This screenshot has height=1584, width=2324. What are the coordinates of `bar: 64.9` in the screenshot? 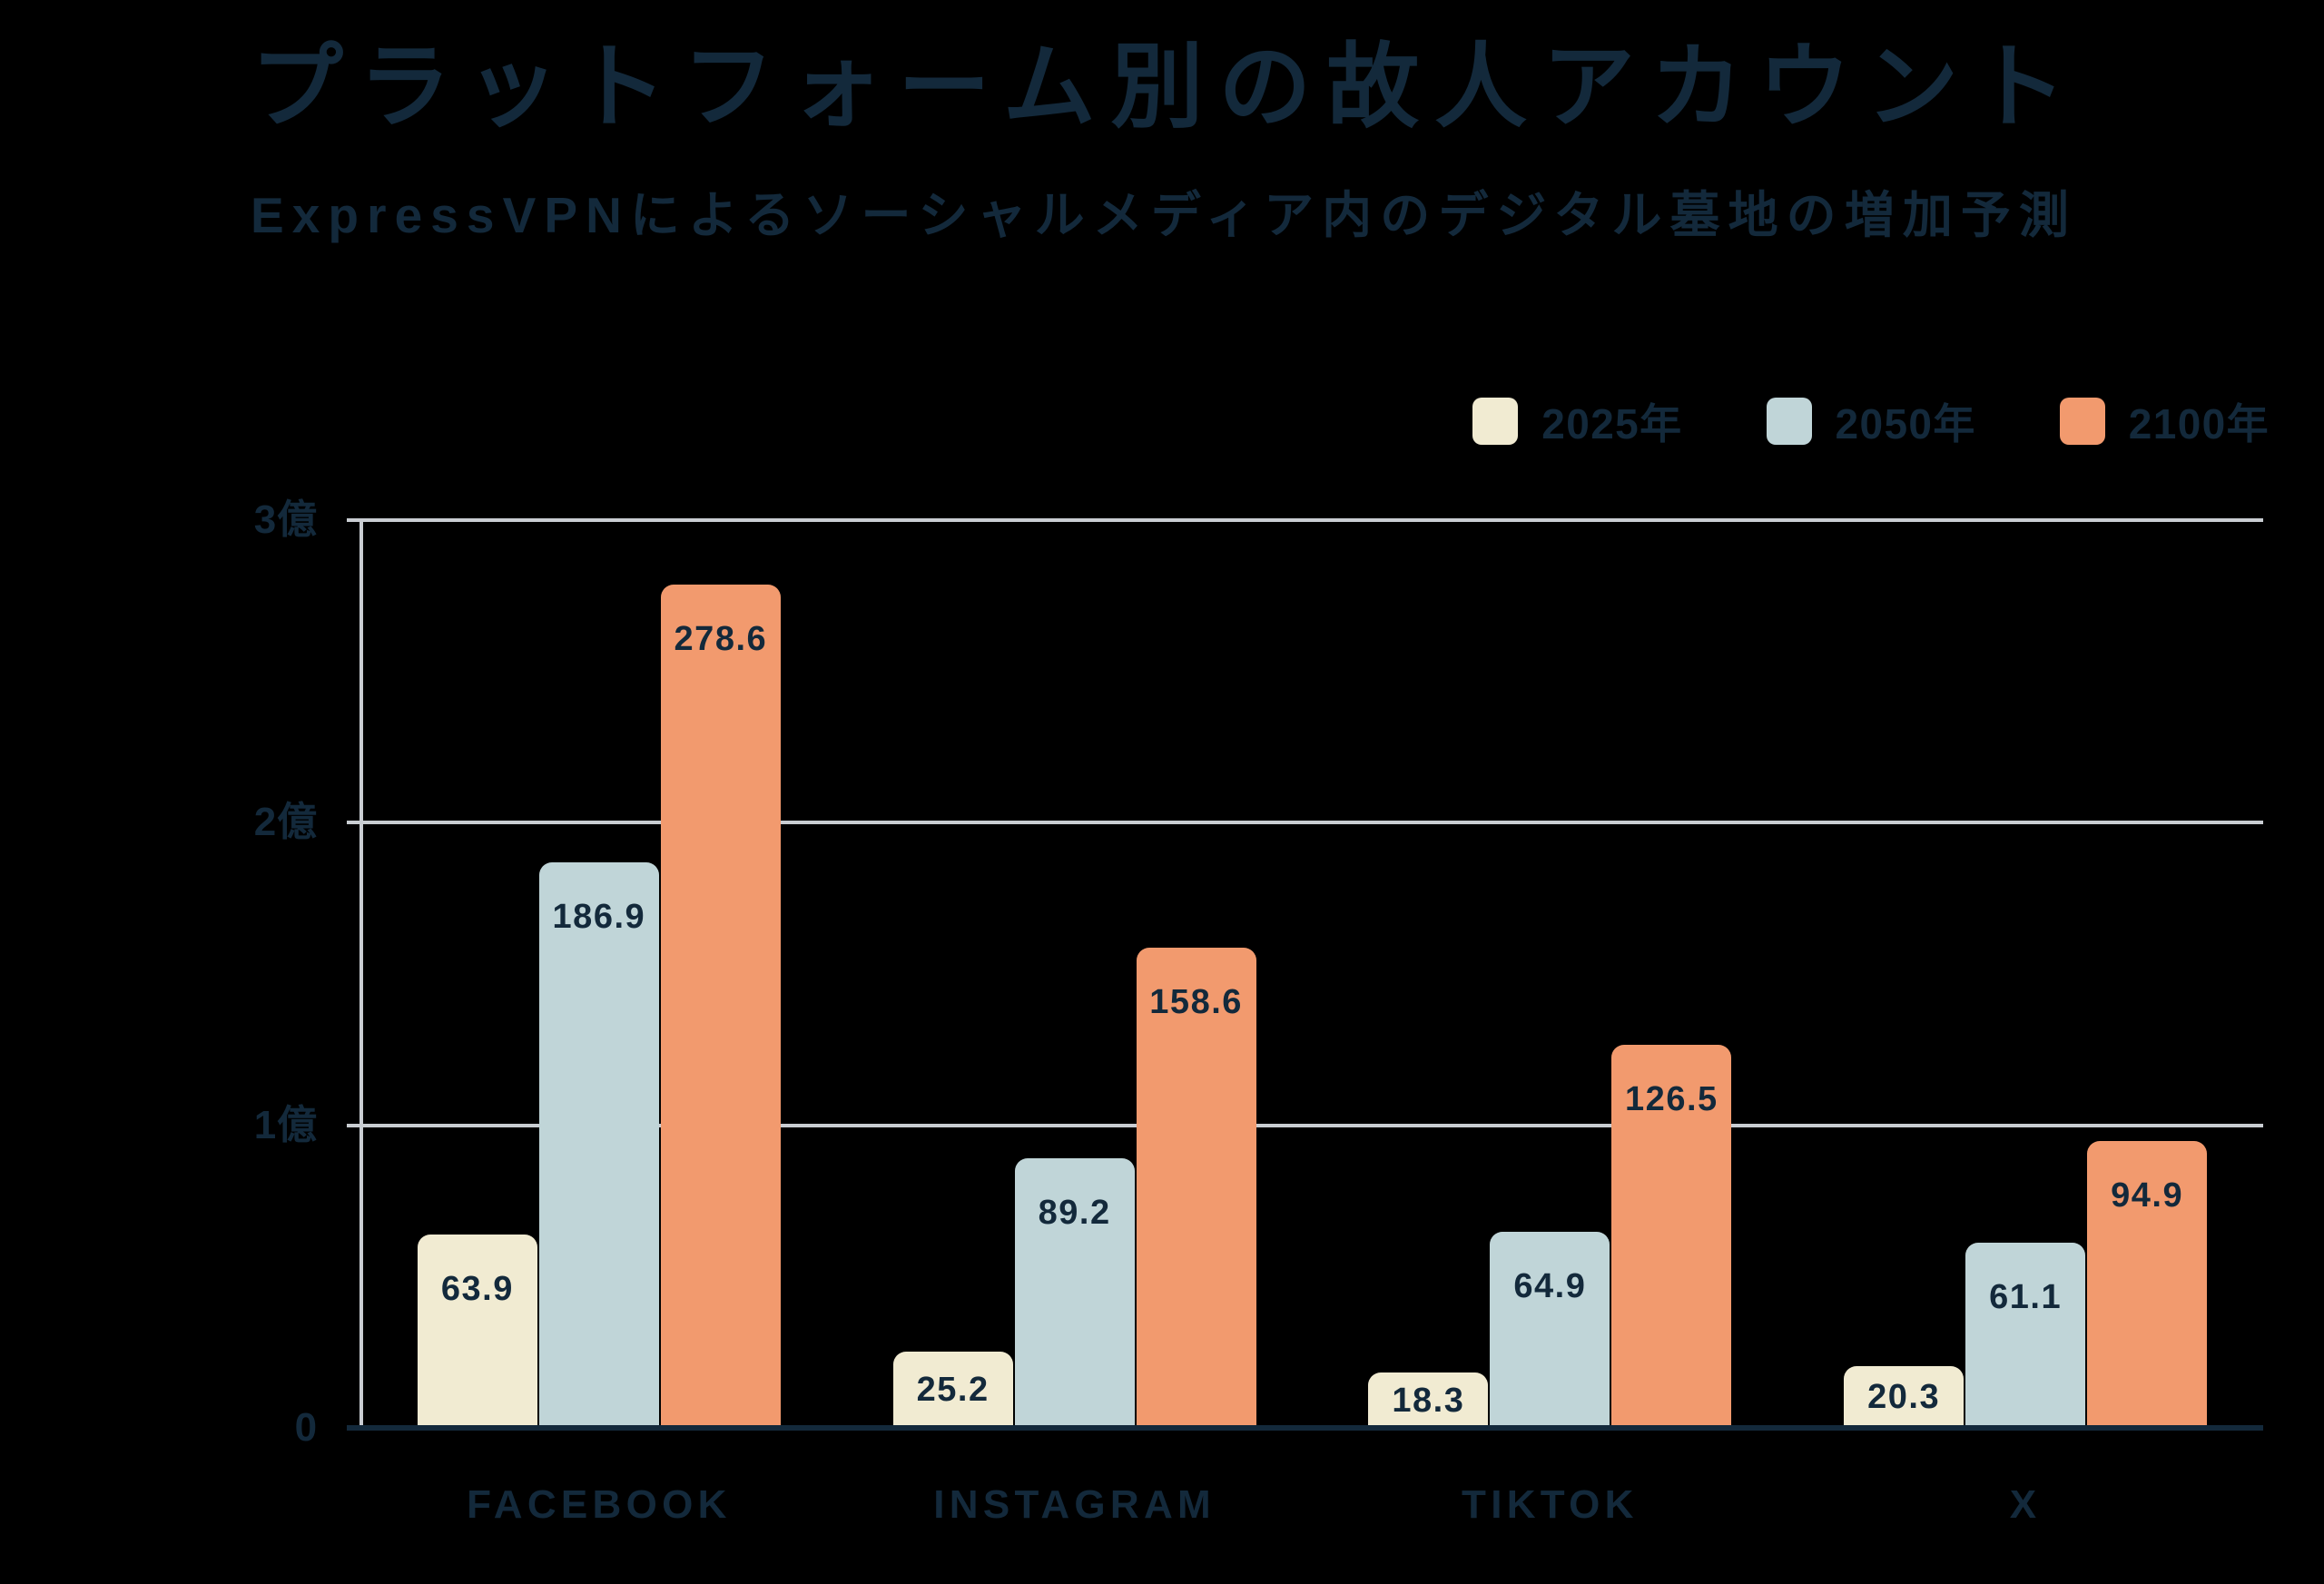 It's located at (1550, 1329).